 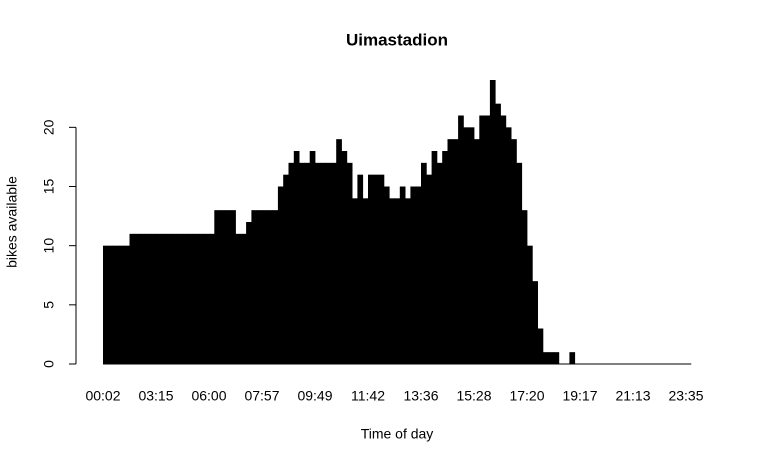 I want to click on x-tick-label: 23:35, so click(x=685, y=396).